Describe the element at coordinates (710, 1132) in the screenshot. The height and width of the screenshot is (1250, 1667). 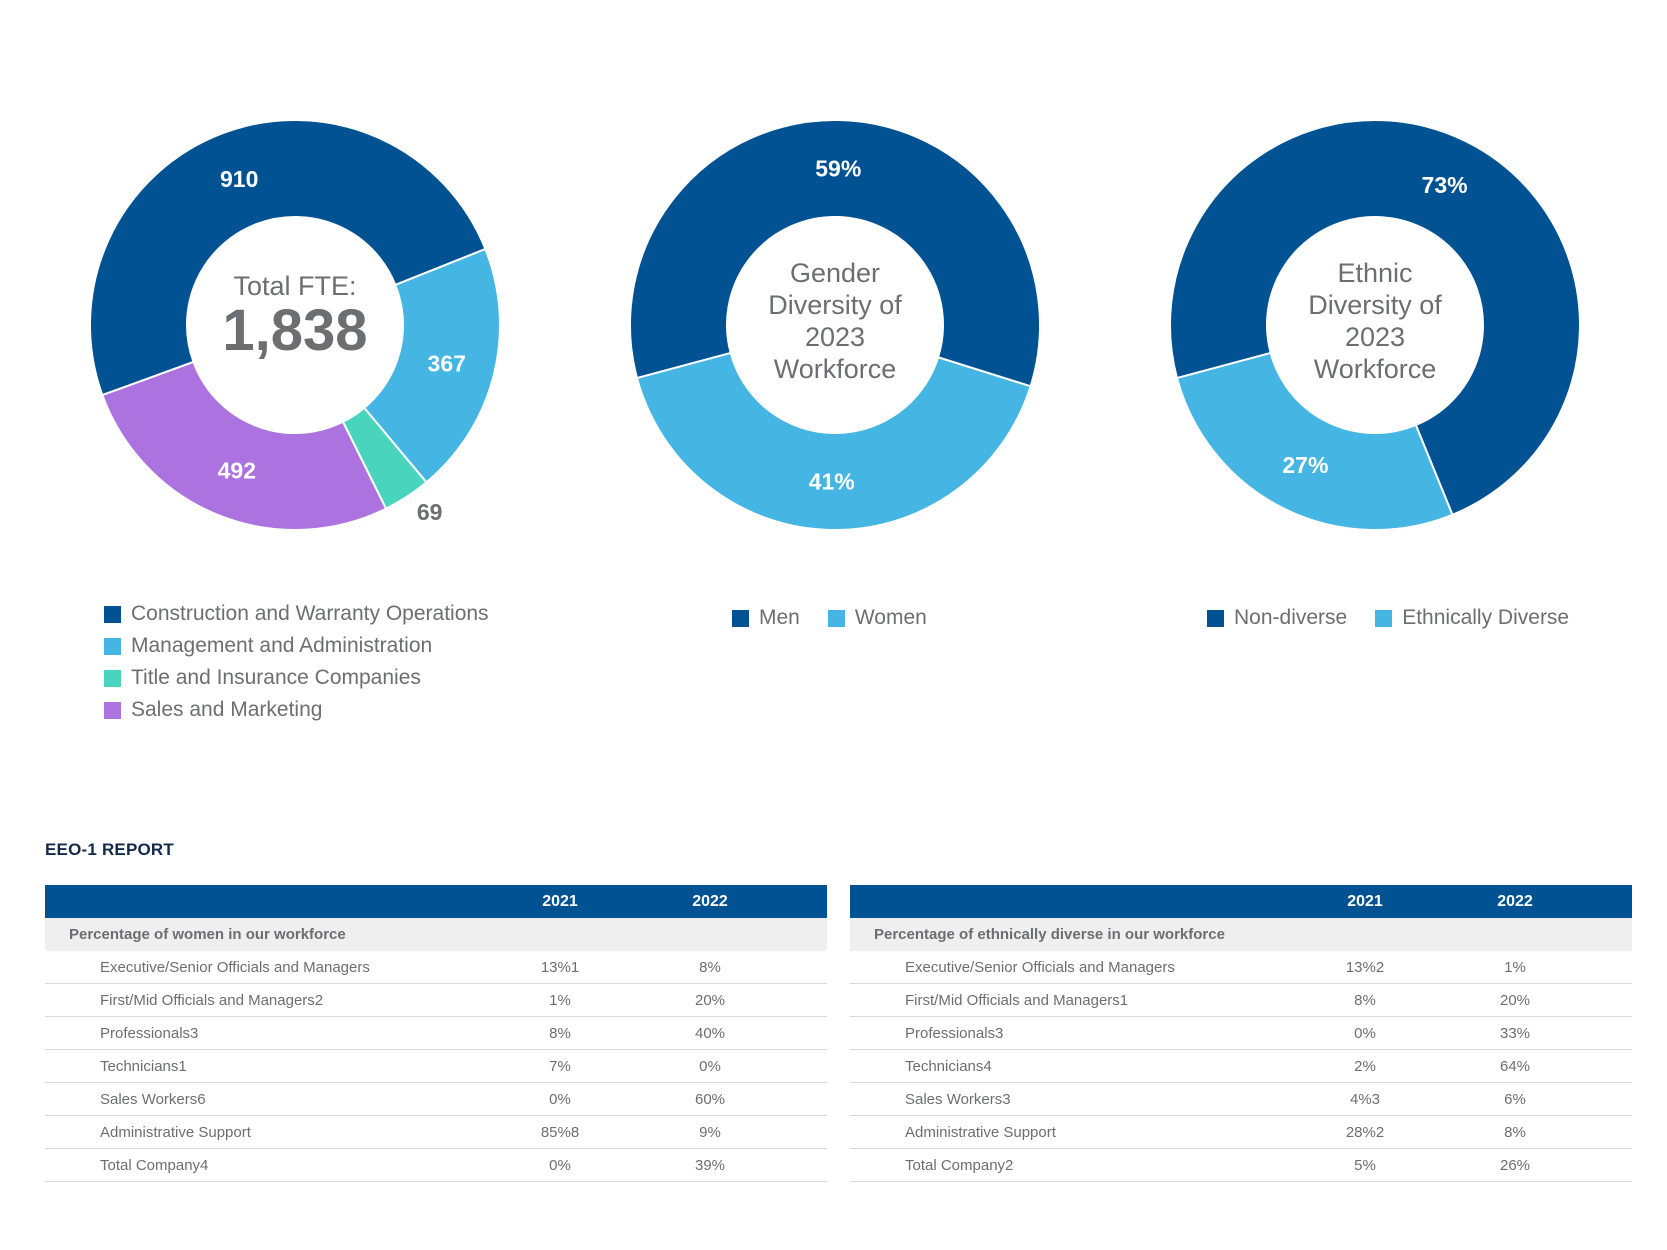
I see `row-value-2022: 9%` at that location.